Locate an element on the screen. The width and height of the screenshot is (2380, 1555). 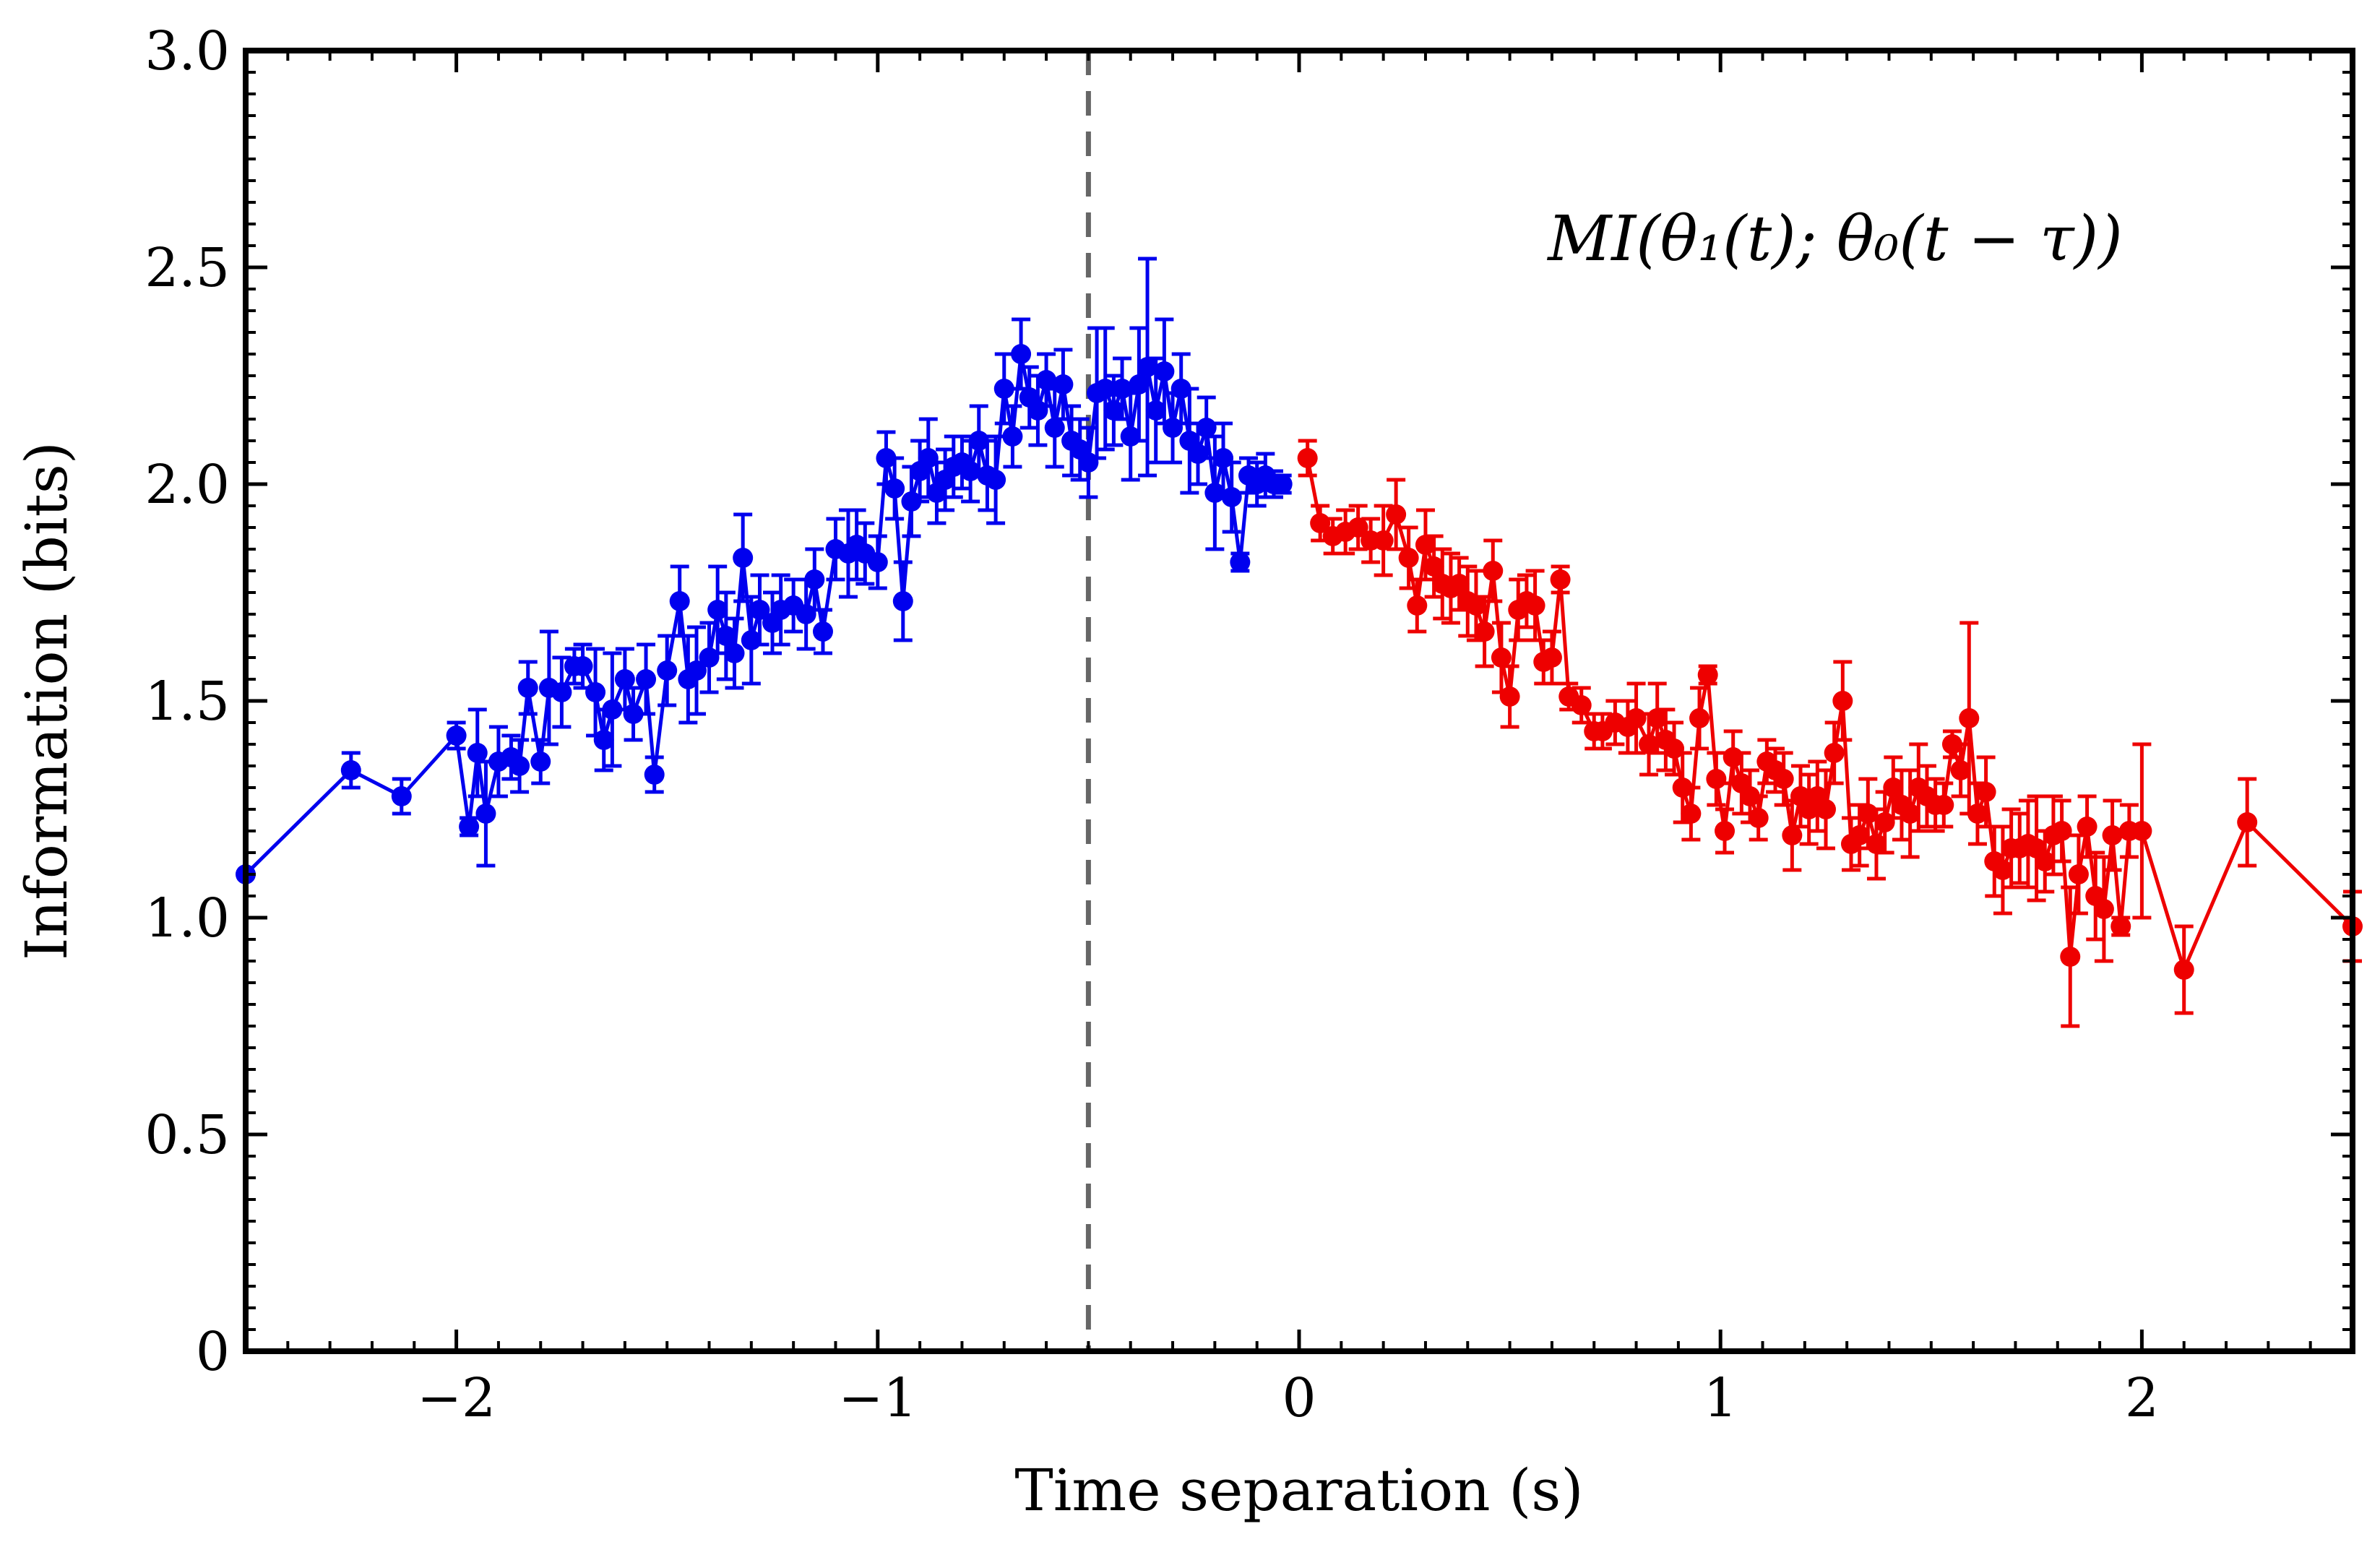
y-tick-label: 0 is located at coordinates (213, 1352).